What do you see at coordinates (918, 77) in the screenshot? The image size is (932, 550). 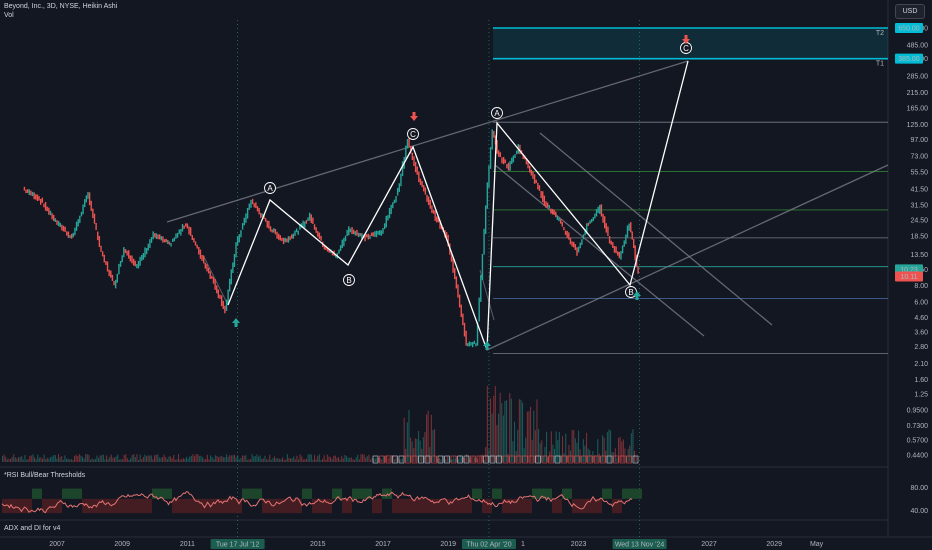 I see `price-tick-label: 285.00` at bounding box center [918, 77].